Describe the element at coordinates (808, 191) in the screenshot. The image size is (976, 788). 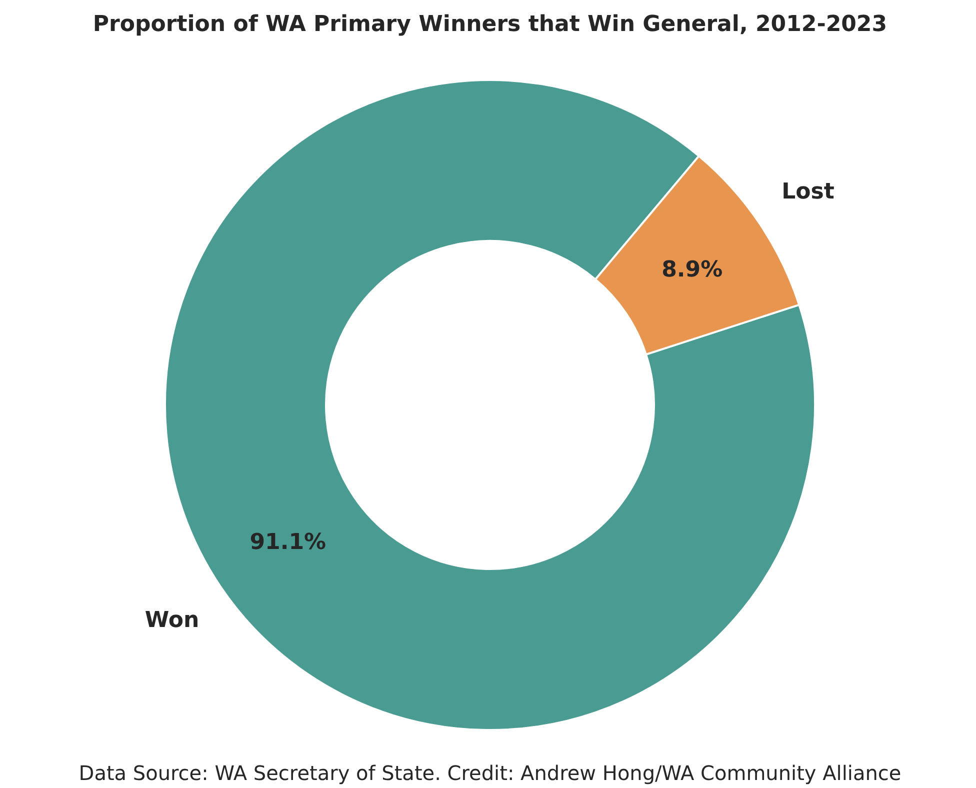
I see `slice-label: Lost` at that location.